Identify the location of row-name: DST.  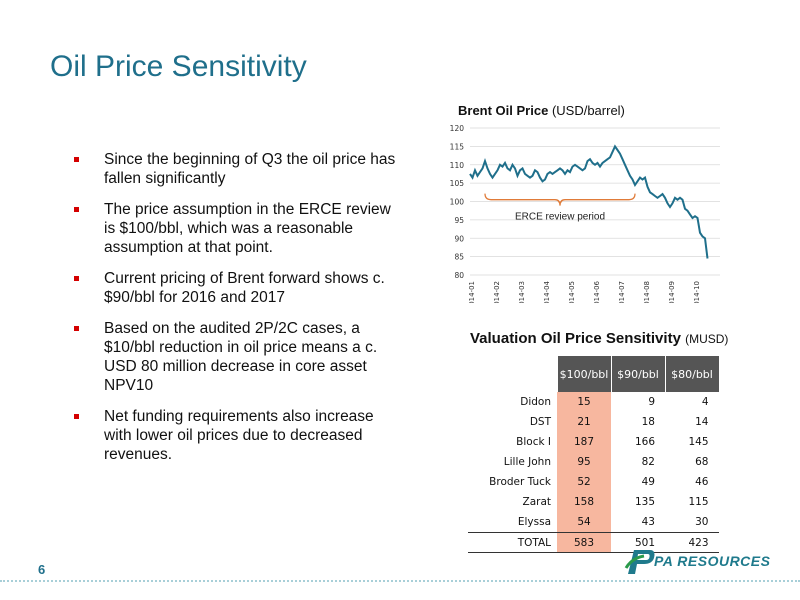
(540, 422).